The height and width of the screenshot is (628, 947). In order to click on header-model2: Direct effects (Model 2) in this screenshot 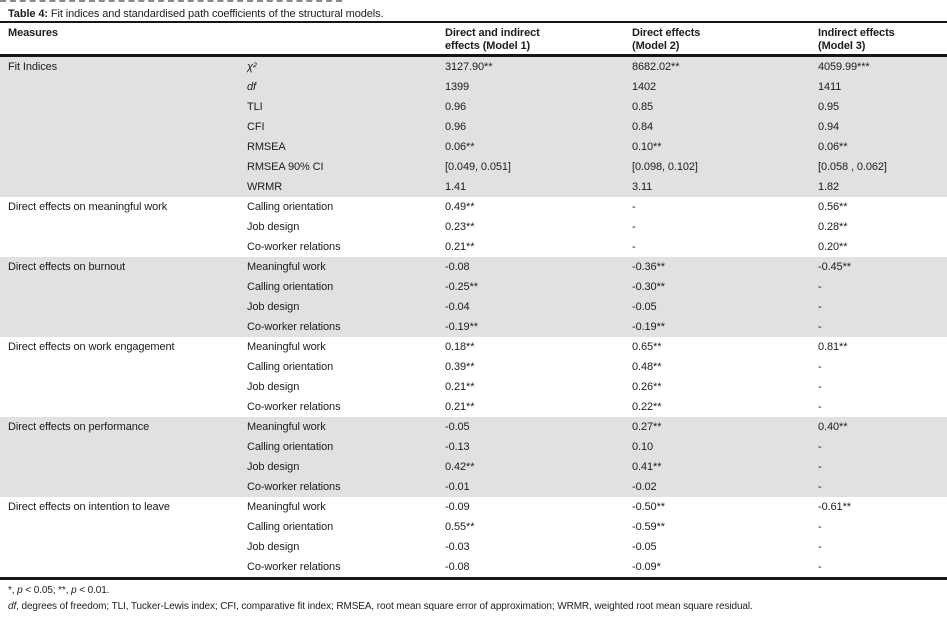, I will do `click(725, 40)`.